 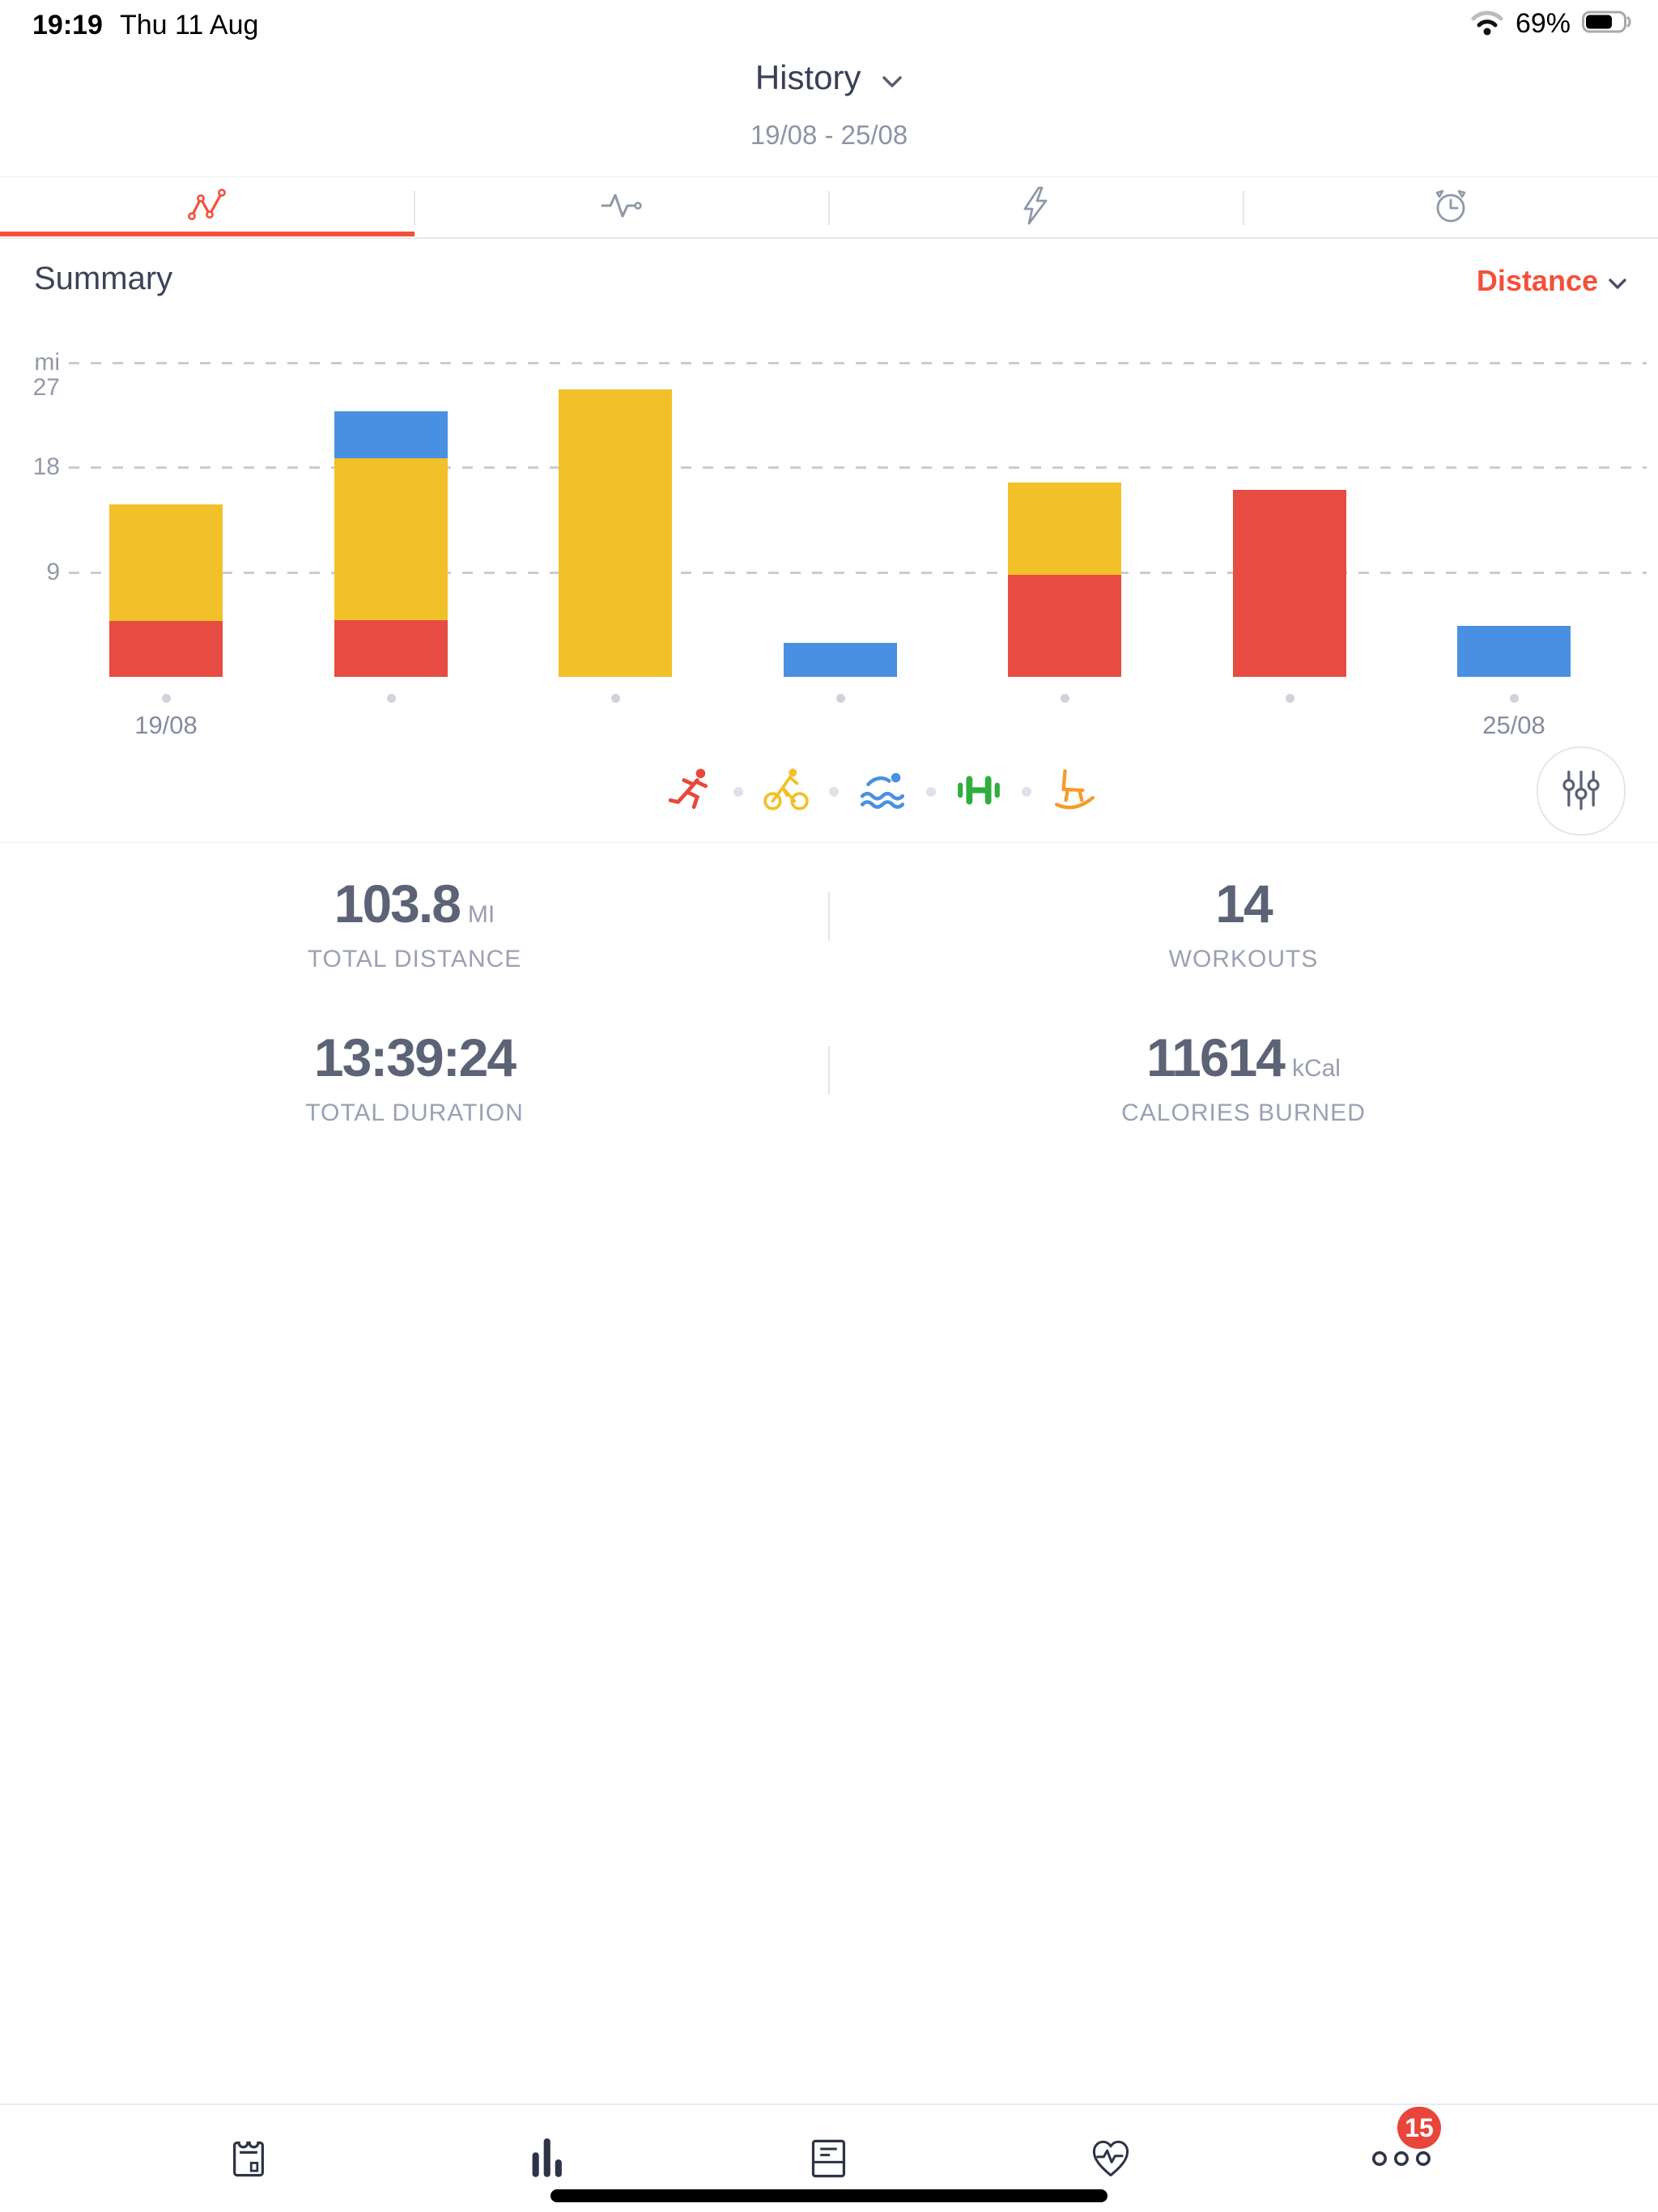 What do you see at coordinates (414, 1113) in the screenshot?
I see `stat-label: TOTAL DURATION` at bounding box center [414, 1113].